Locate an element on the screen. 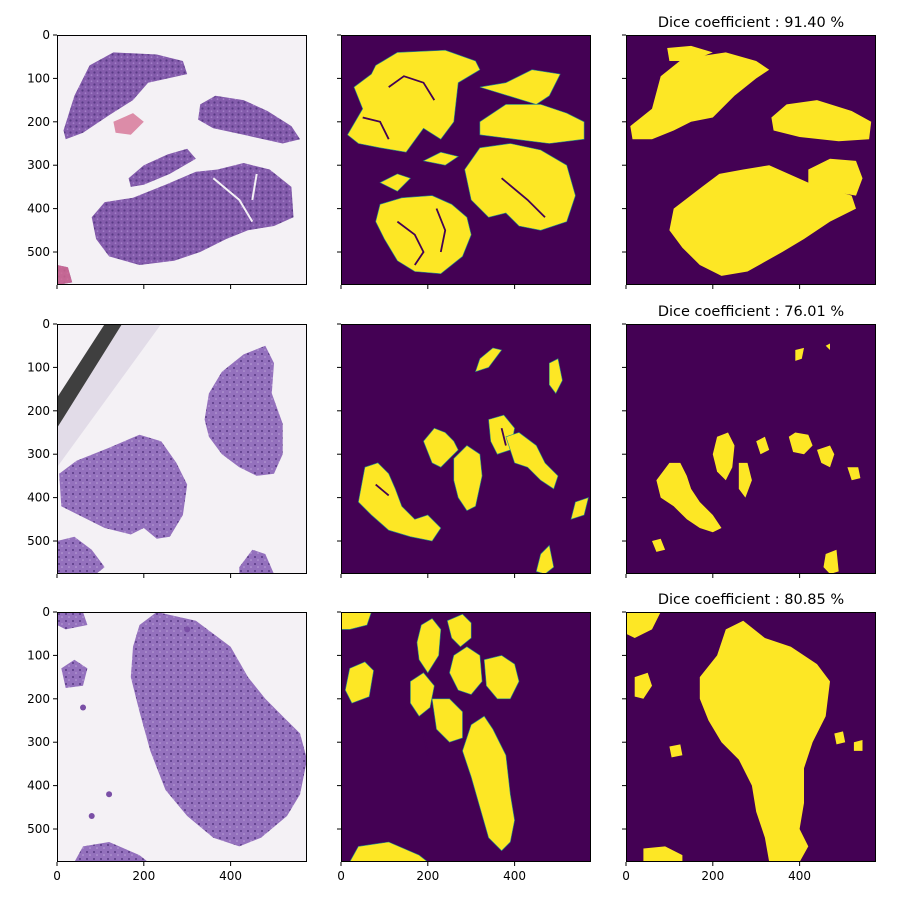 The height and width of the screenshot is (900, 900). mask-background is located at coordinates (751, 449).